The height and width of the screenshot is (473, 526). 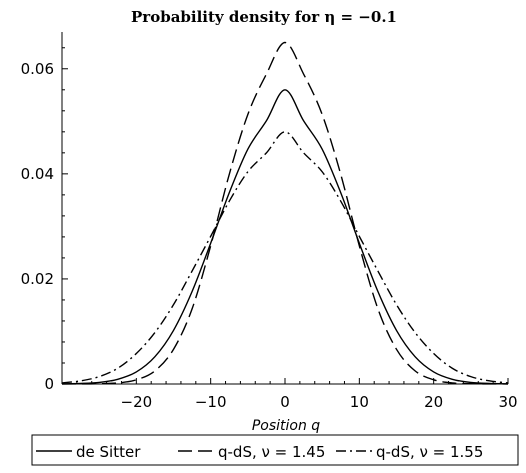 What do you see at coordinates (37, 69) in the screenshot?
I see `y-tick-label: 0.06` at bounding box center [37, 69].